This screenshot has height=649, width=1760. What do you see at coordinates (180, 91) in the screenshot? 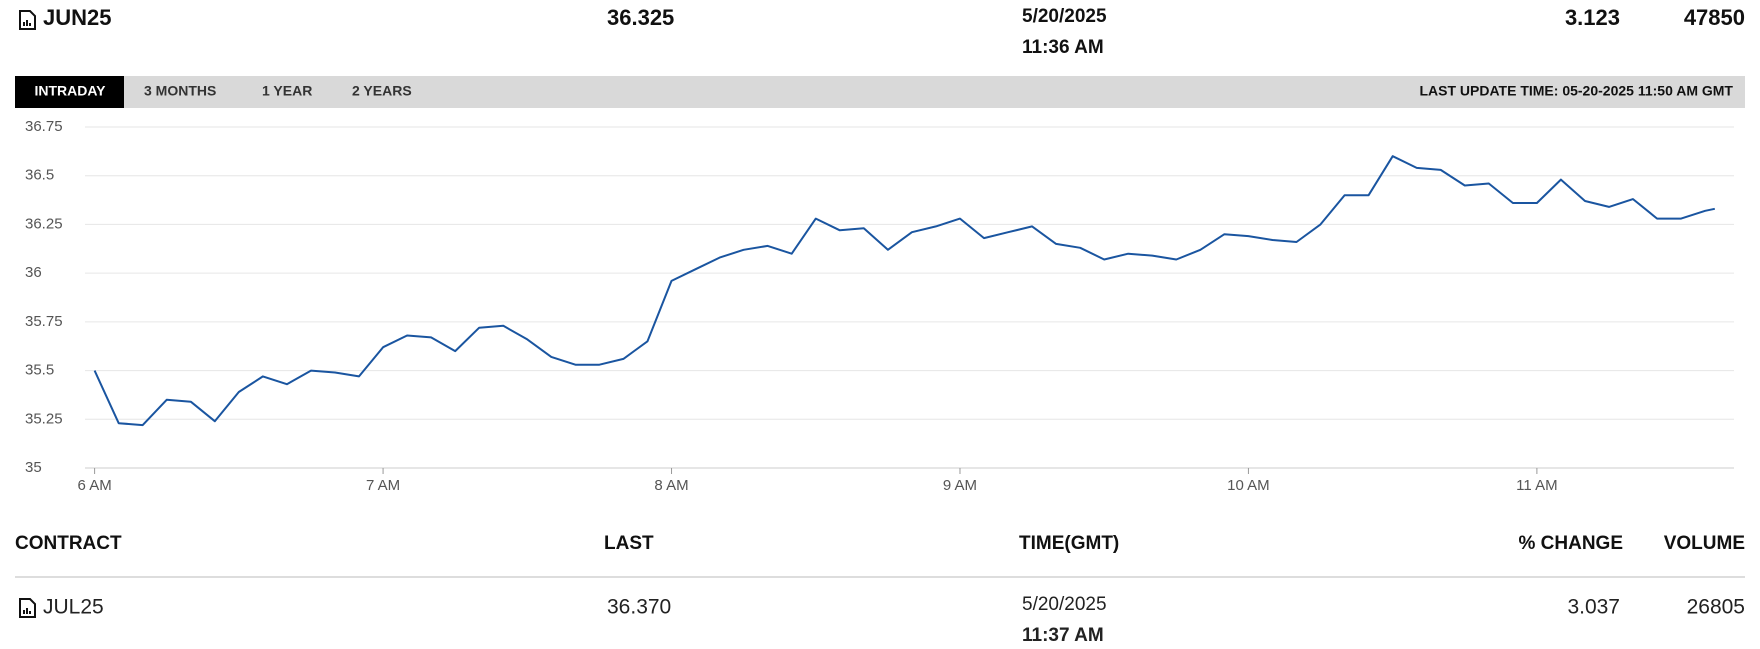
I see `tab: 3 MONTHS` at bounding box center [180, 91].